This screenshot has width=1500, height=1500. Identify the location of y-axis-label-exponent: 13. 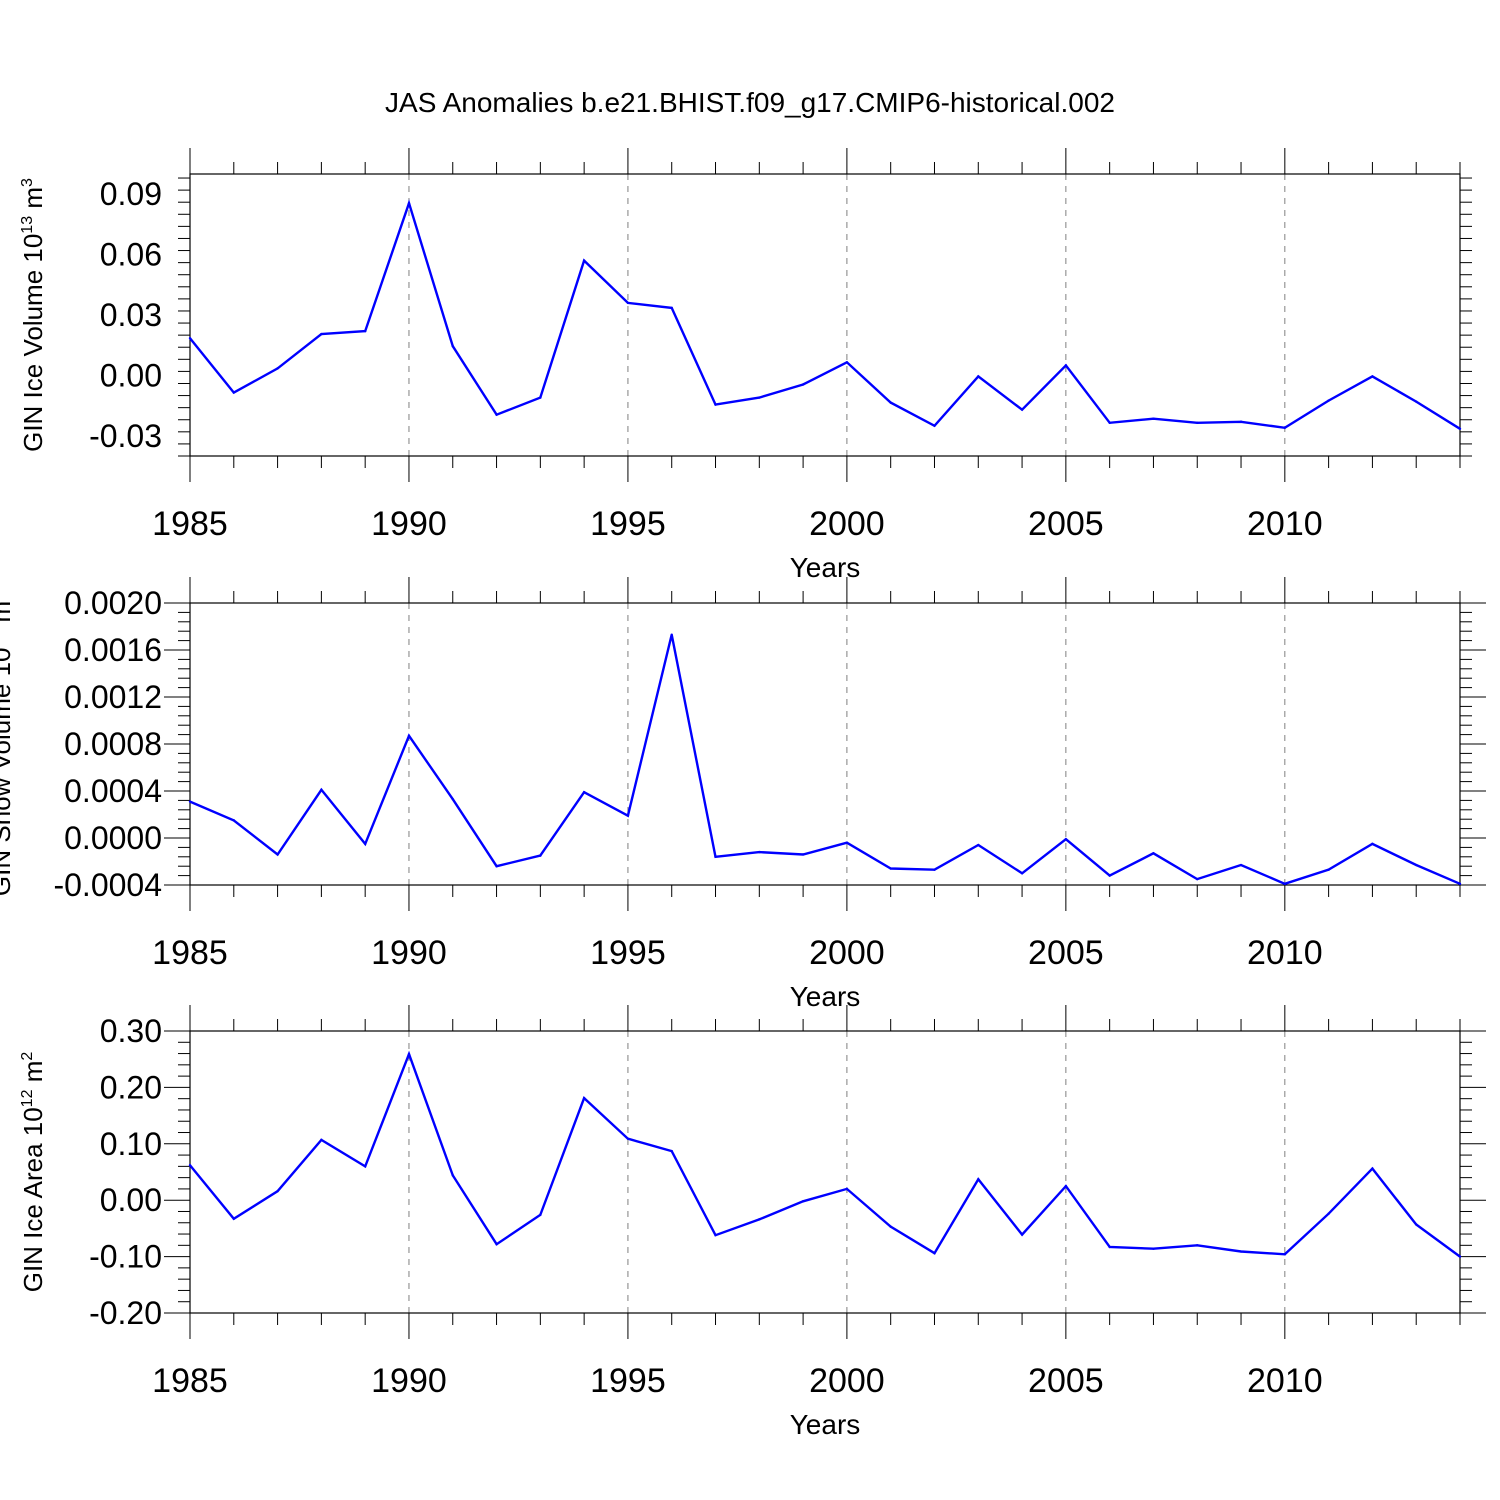
(2, 639).